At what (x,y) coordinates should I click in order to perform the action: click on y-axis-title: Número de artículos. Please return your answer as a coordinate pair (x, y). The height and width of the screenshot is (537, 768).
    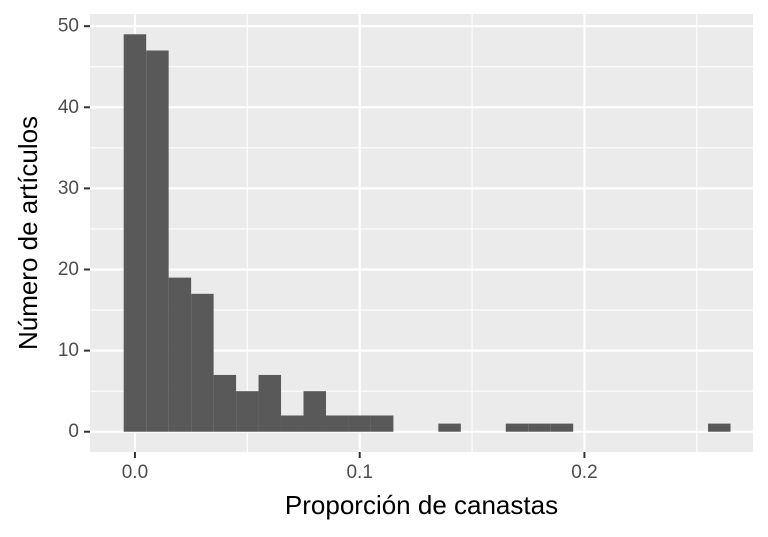
    Looking at the image, I should click on (28, 233).